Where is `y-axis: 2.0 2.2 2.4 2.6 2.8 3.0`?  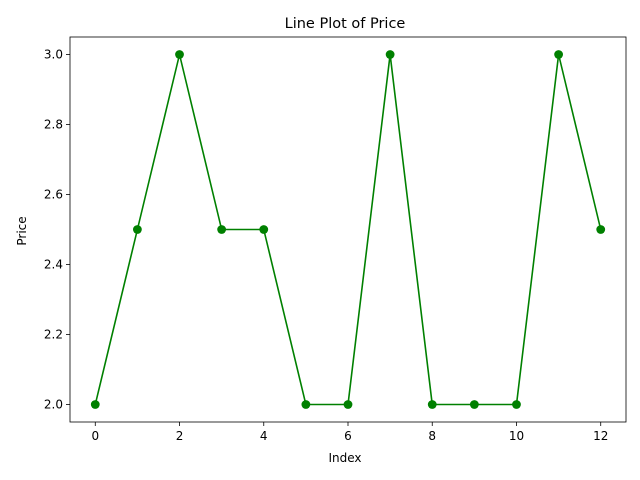
y-axis: 2.0 2.2 2.4 2.6 2.8 3.0 is located at coordinates (57, 230).